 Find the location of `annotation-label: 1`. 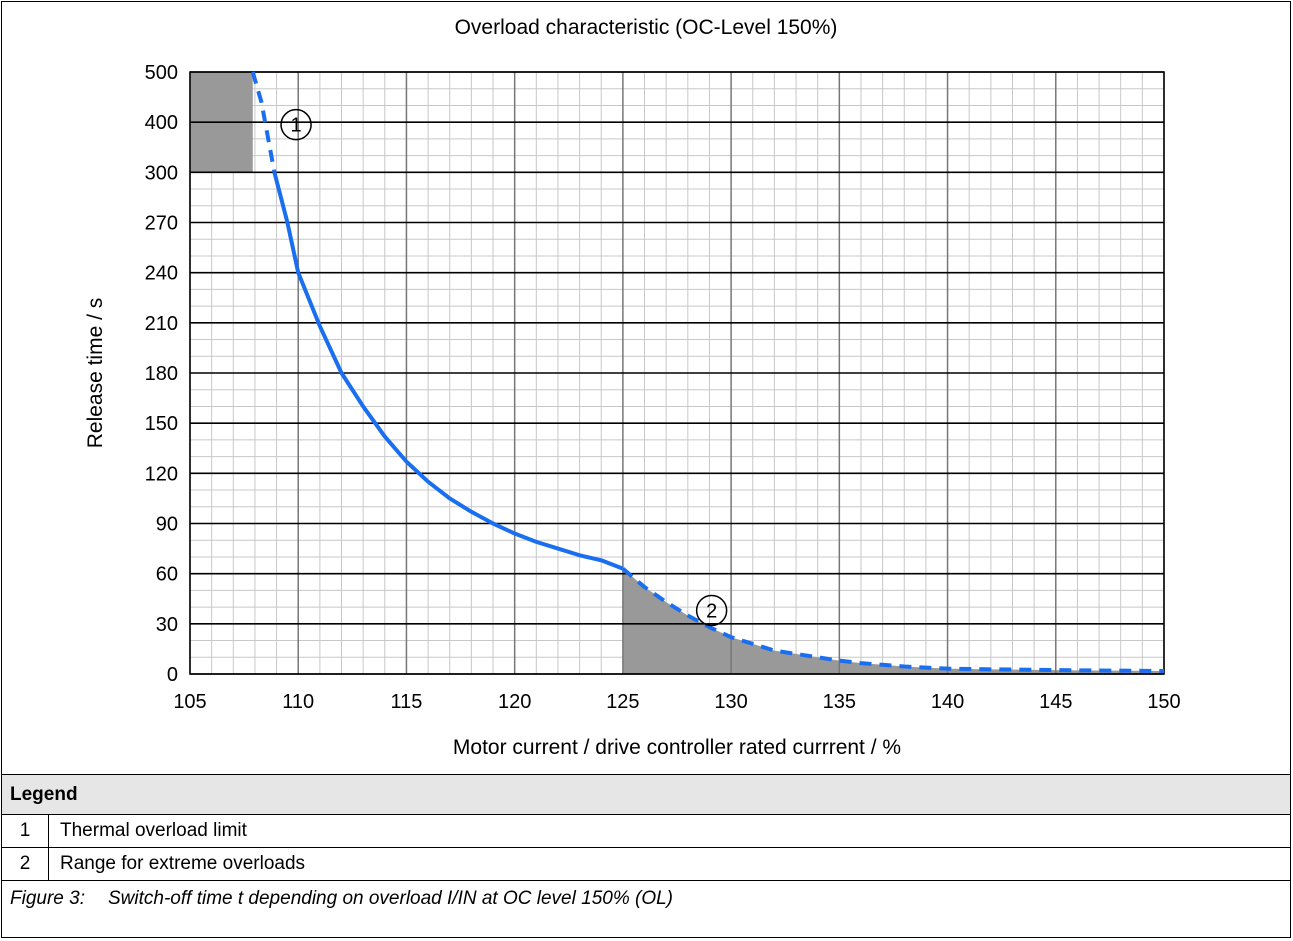

annotation-label: 1 is located at coordinates (295, 126).